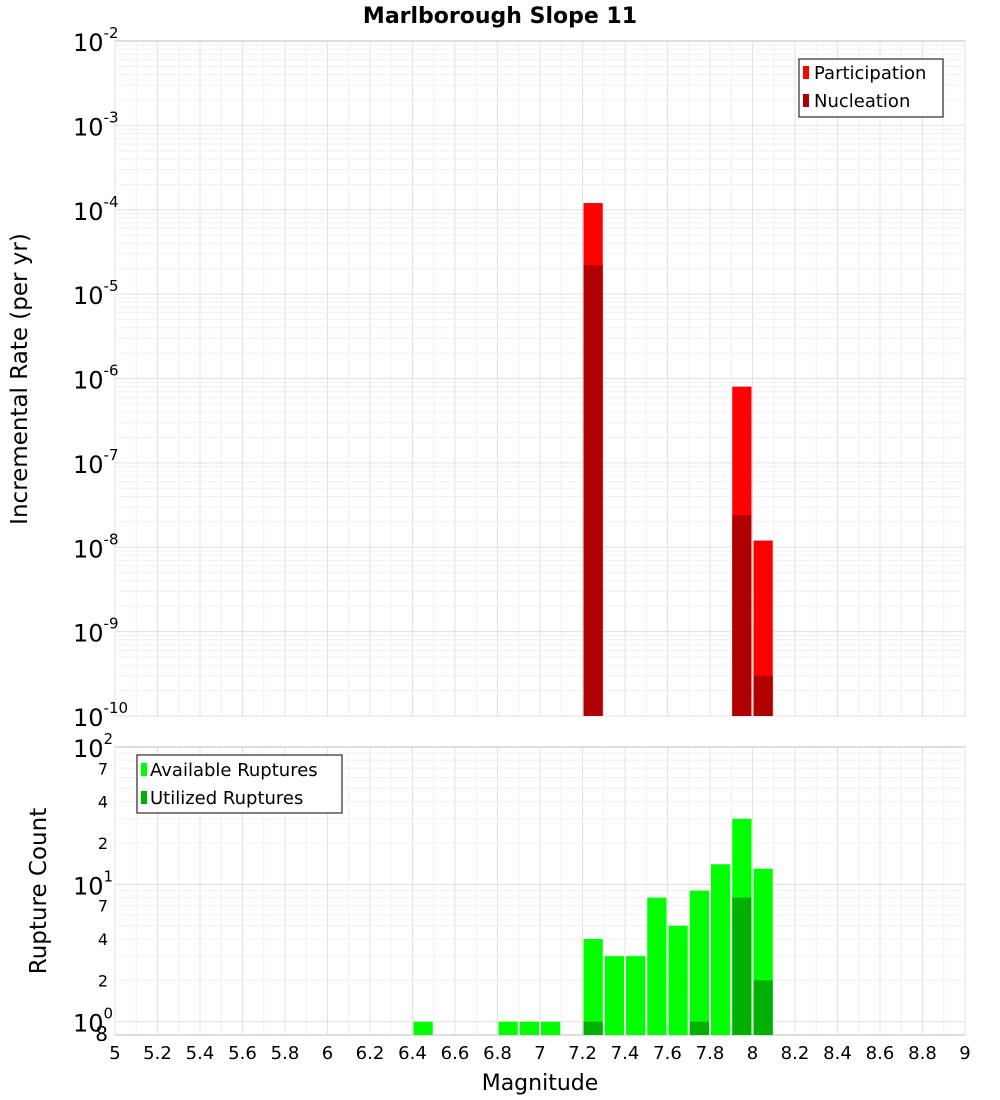 The width and height of the screenshot is (1000, 1100). What do you see at coordinates (678, 459) in the screenshot?
I see `rate-bars` at bounding box center [678, 459].